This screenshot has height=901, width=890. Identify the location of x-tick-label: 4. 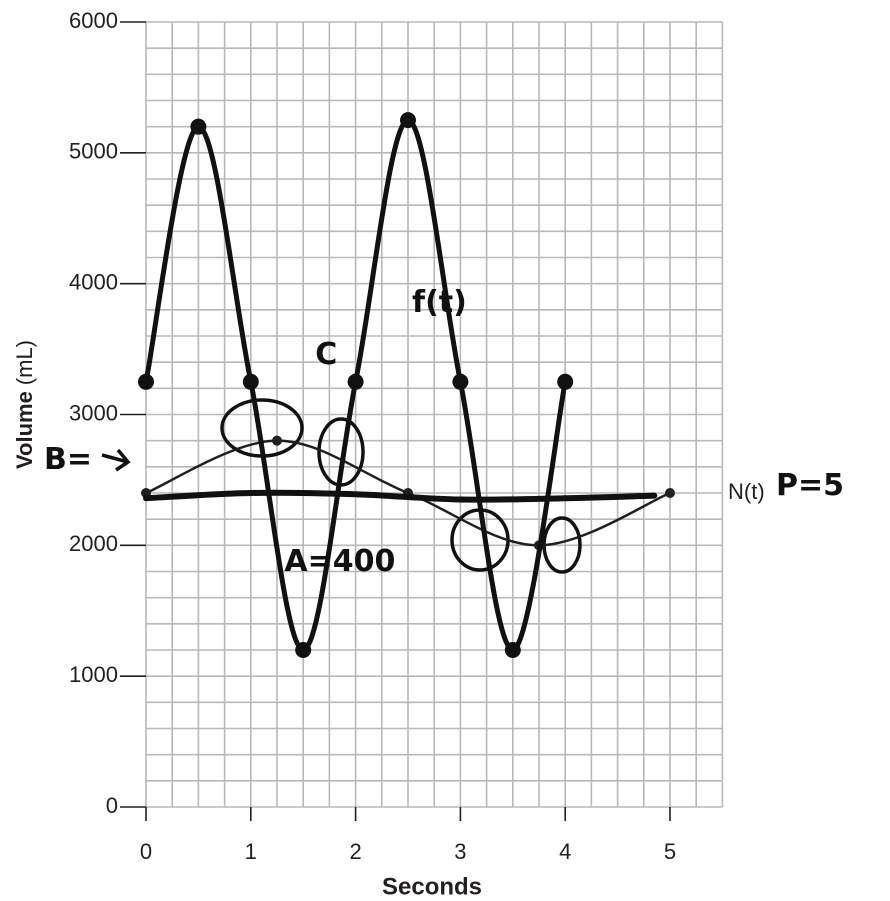
(565, 851).